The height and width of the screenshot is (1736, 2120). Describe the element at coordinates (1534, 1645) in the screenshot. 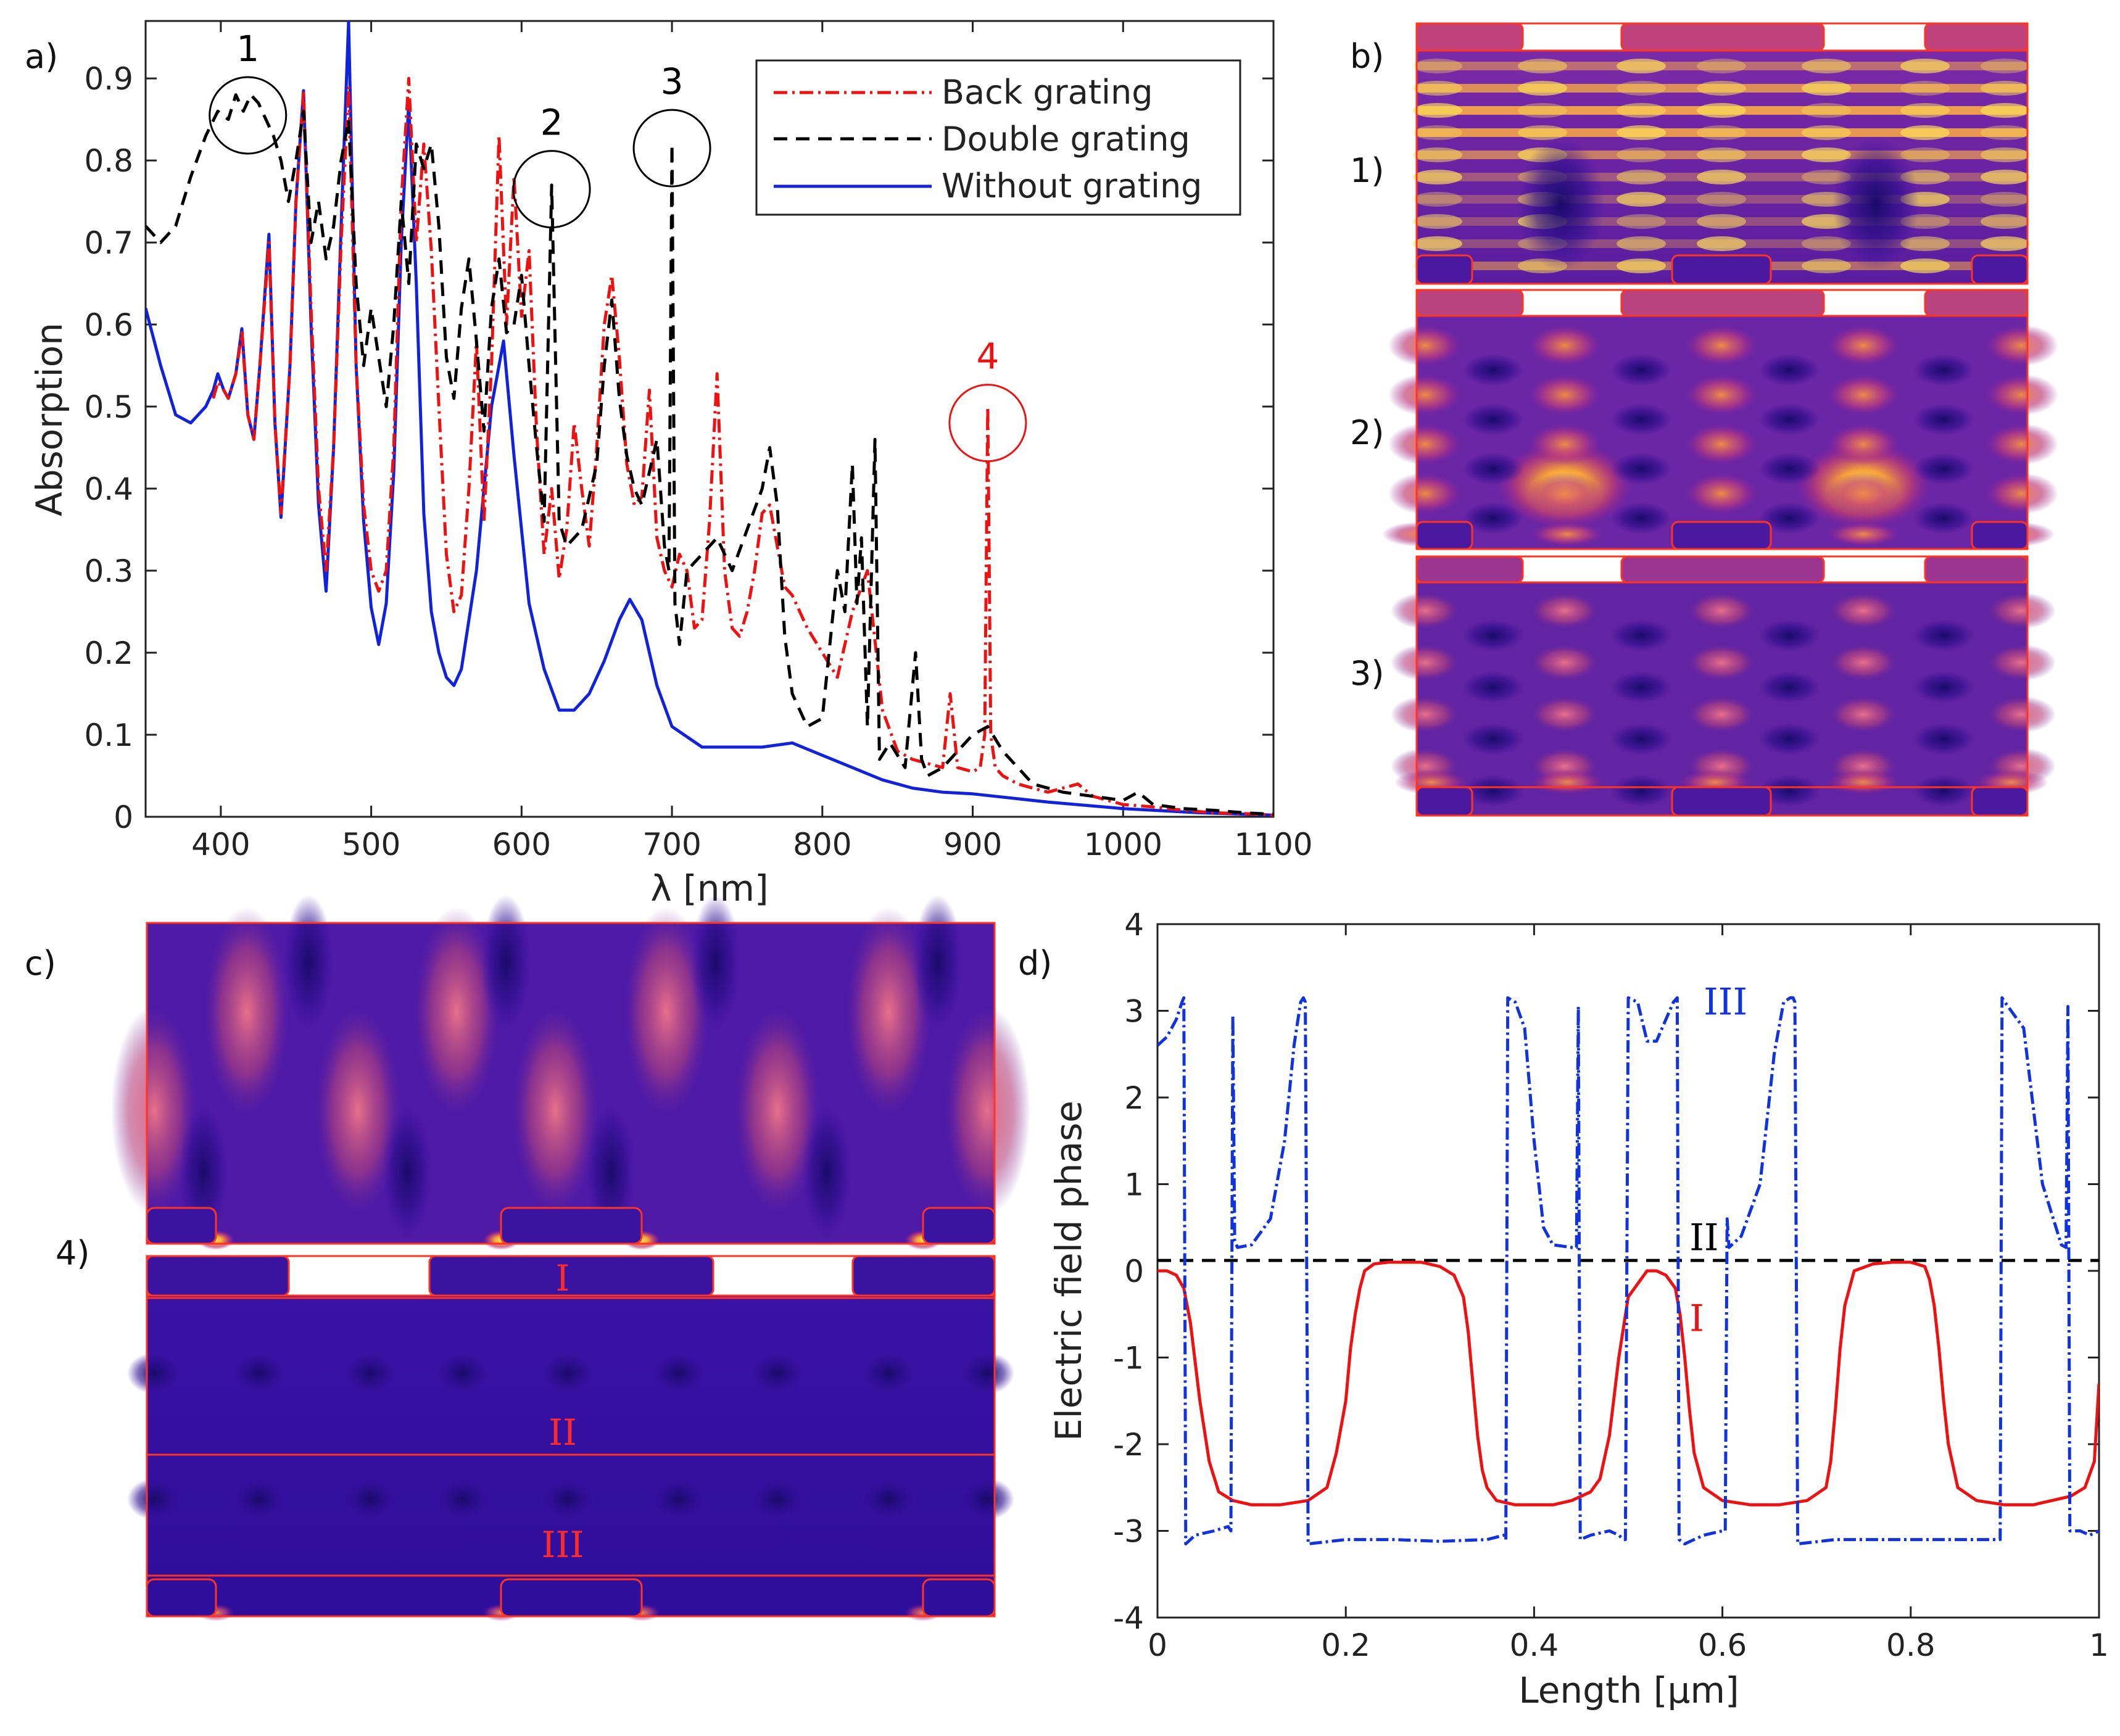

I see `x-tick-label-d: 0.4` at that location.